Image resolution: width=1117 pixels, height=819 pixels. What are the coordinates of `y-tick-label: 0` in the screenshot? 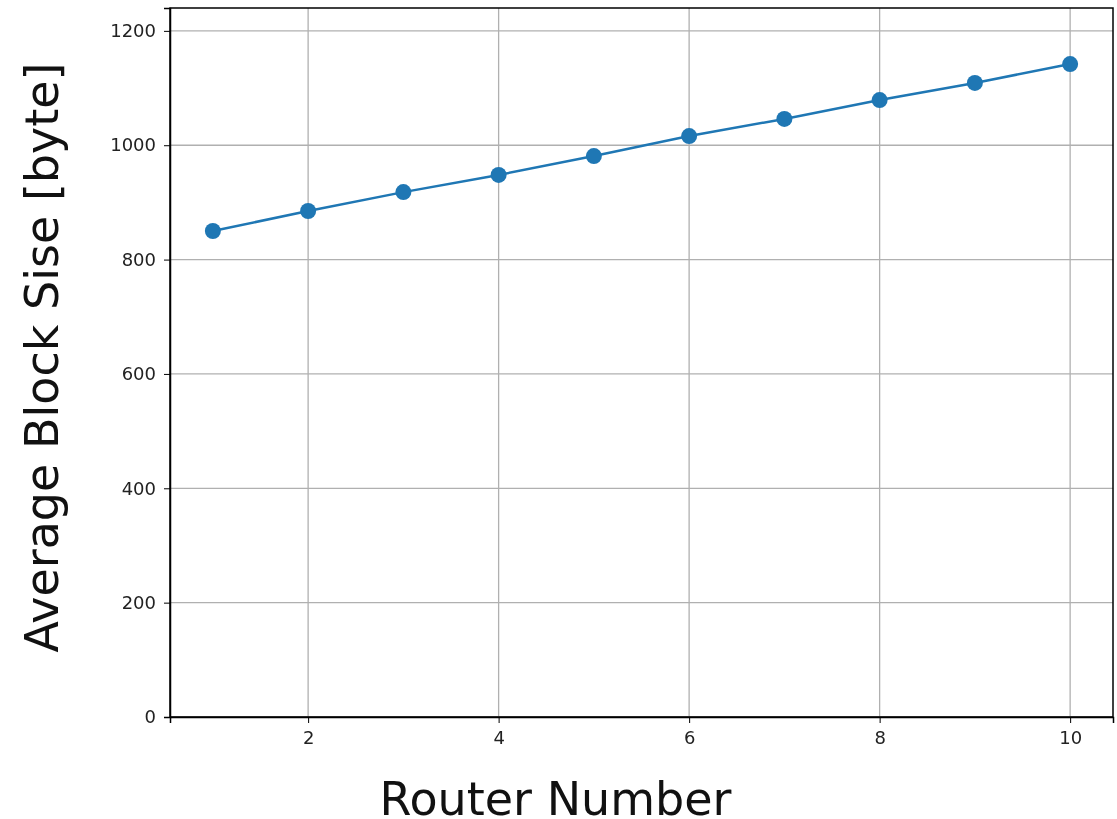 It's located at (150, 717).